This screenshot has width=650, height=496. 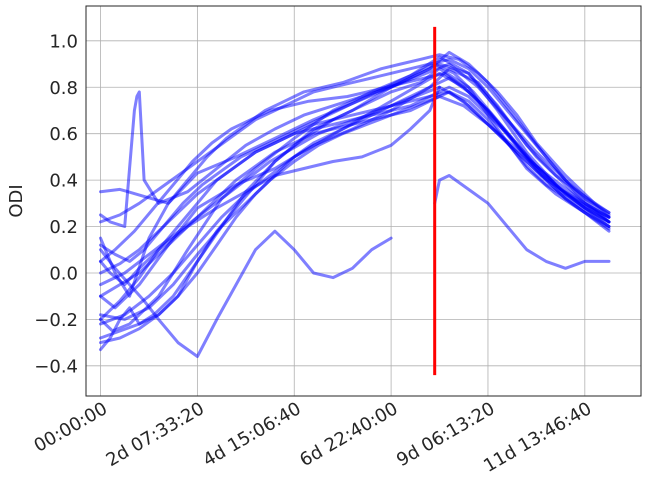 I want to click on x-tick-label: 00:00:00, so click(x=71, y=427).